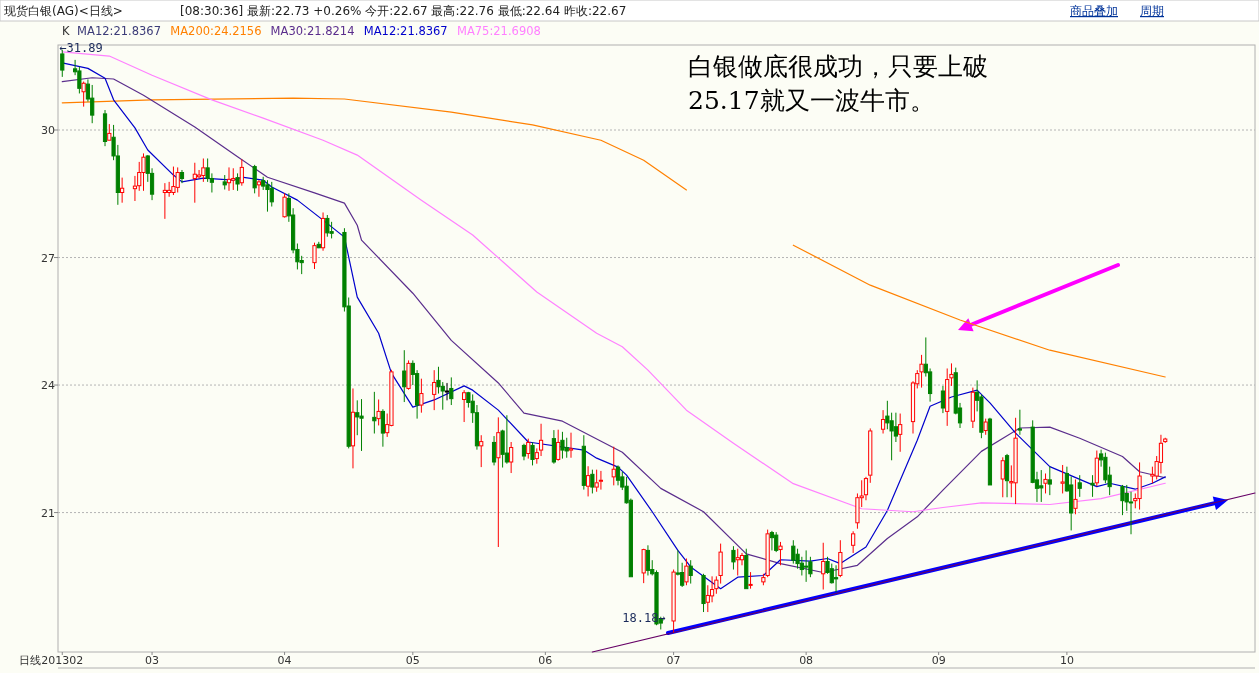 The width and height of the screenshot is (1259, 673). Describe the element at coordinates (48, 258) in the screenshot. I see `y-tick-label: 27` at that location.